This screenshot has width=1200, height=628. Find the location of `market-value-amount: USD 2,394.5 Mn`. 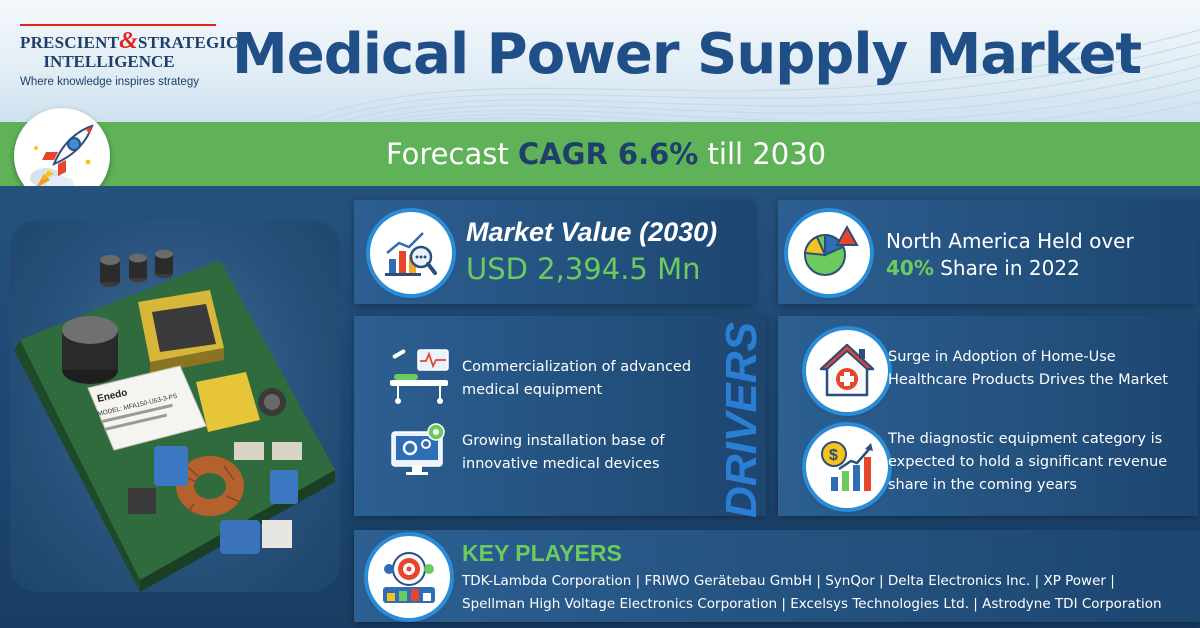

market-value-amount: USD 2,394.5 Mn is located at coordinates (583, 269).